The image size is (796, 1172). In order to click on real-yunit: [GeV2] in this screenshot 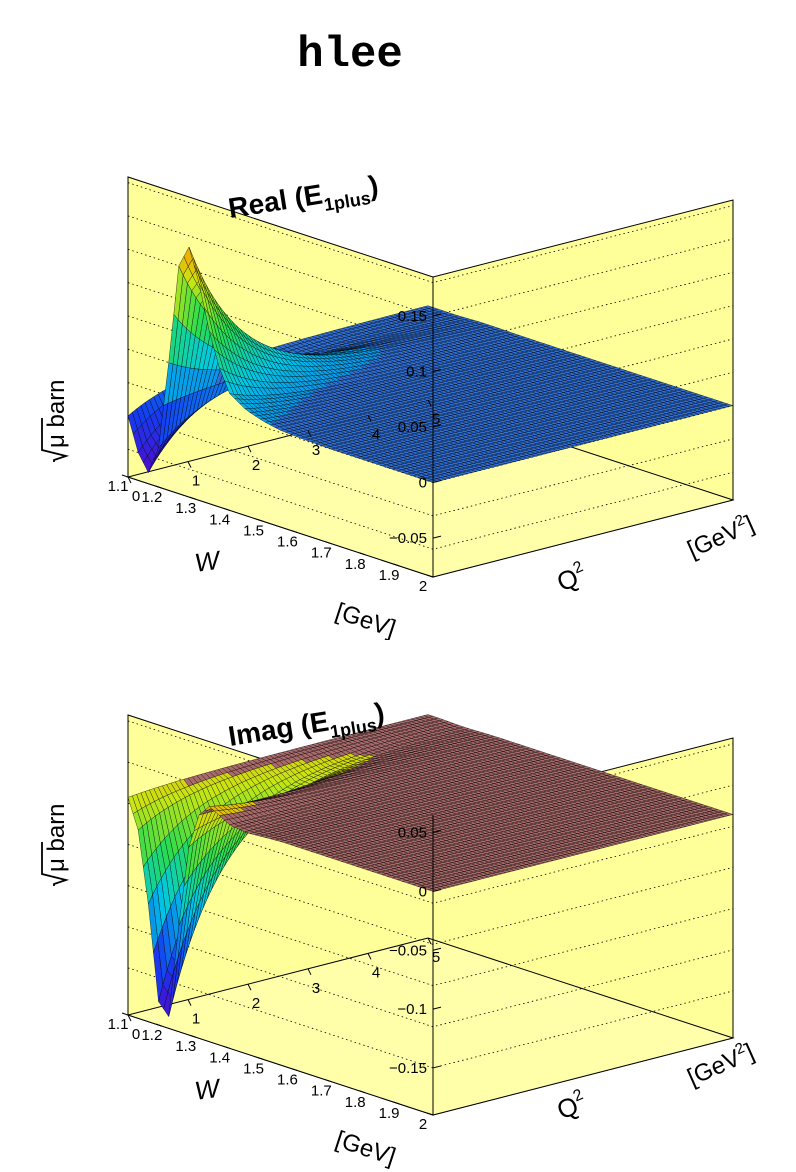, I will do `click(720, 536)`.